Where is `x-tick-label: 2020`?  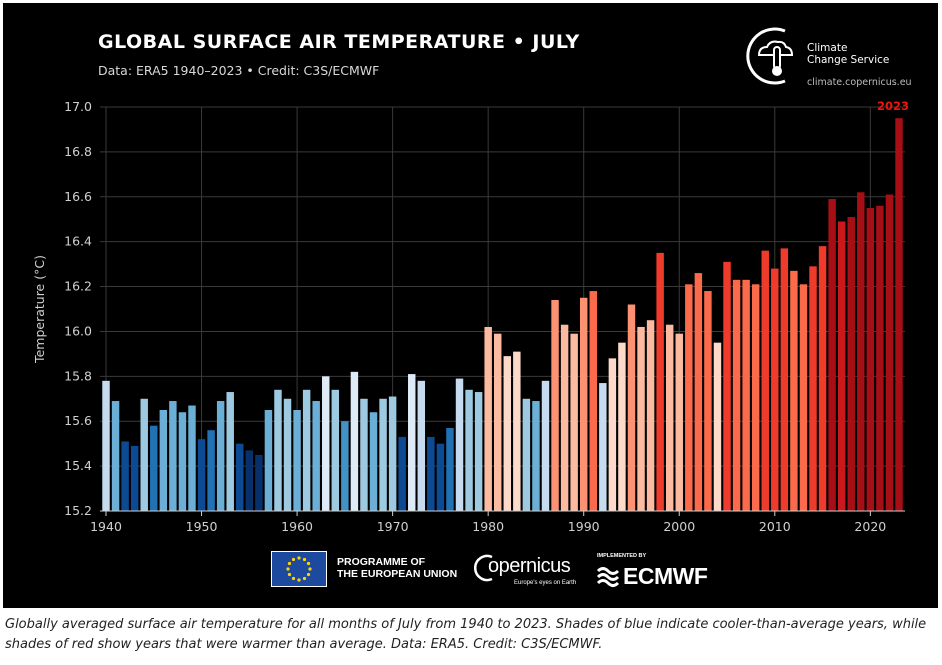 x-tick-label: 2020 is located at coordinates (870, 526).